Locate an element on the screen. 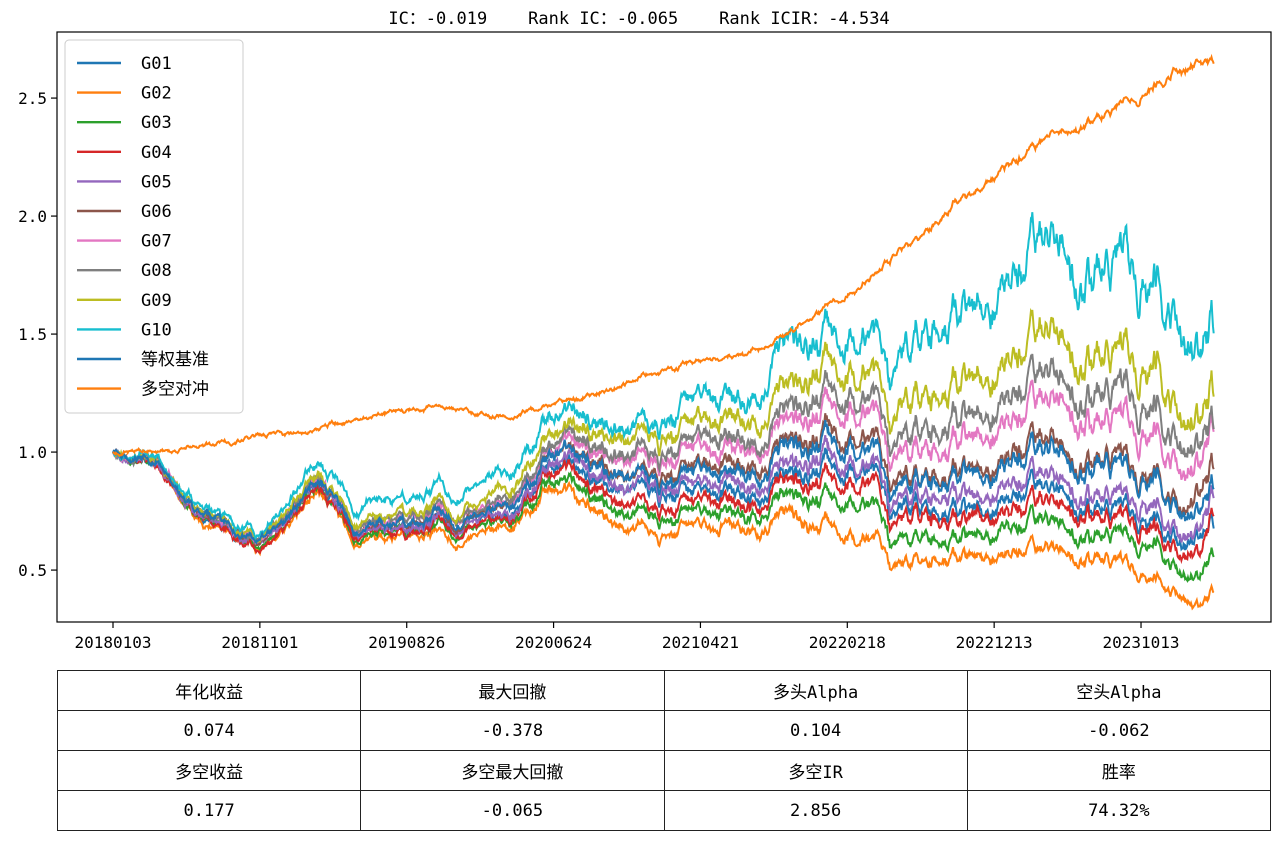  y-tick-label: 1.0 is located at coordinates (32, 452).